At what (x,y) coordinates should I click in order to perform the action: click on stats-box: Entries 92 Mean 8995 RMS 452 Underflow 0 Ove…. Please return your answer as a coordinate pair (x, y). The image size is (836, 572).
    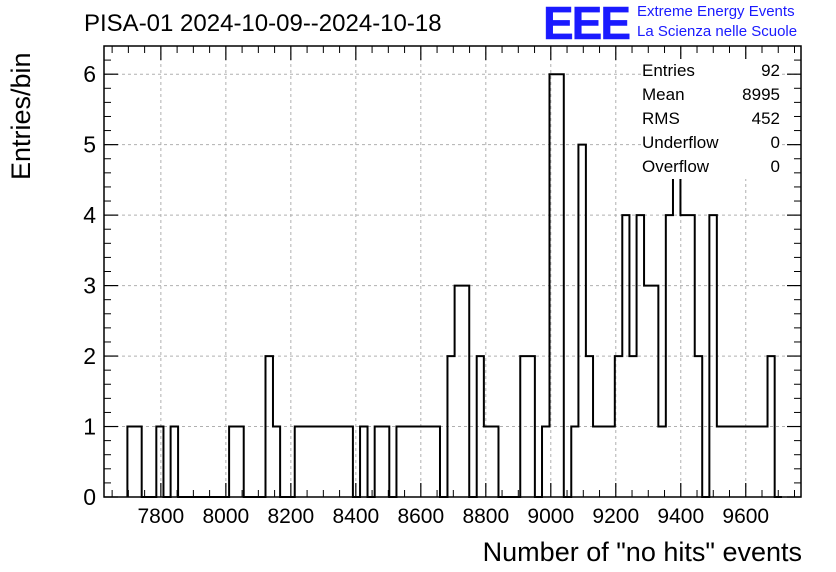
    Looking at the image, I should click on (711, 119).